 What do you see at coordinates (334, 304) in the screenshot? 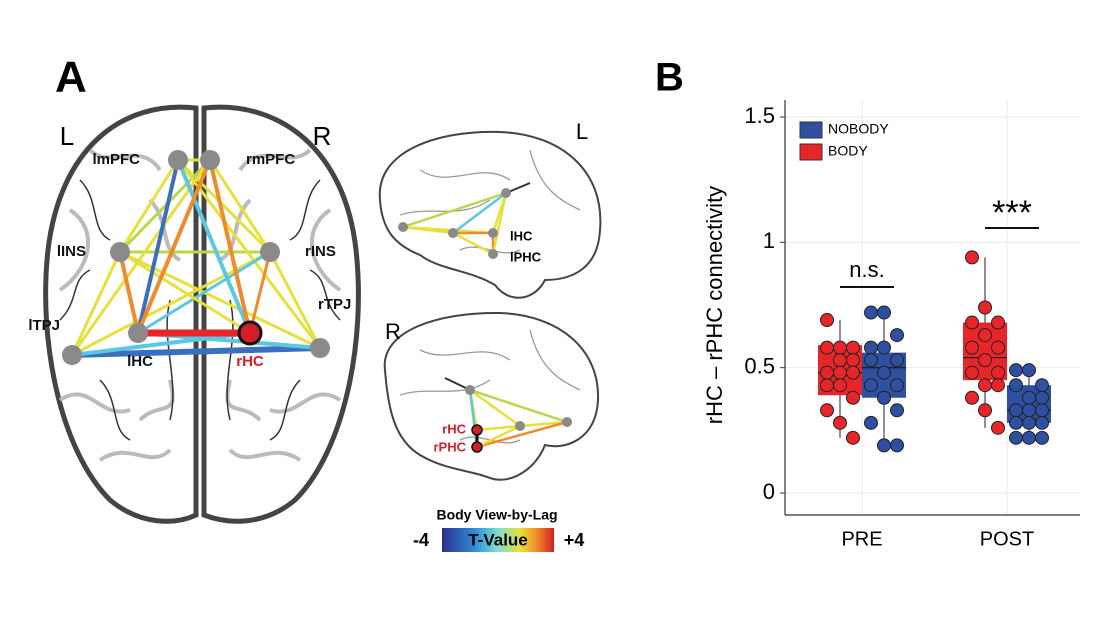
I see `node-label: rTPJ` at bounding box center [334, 304].